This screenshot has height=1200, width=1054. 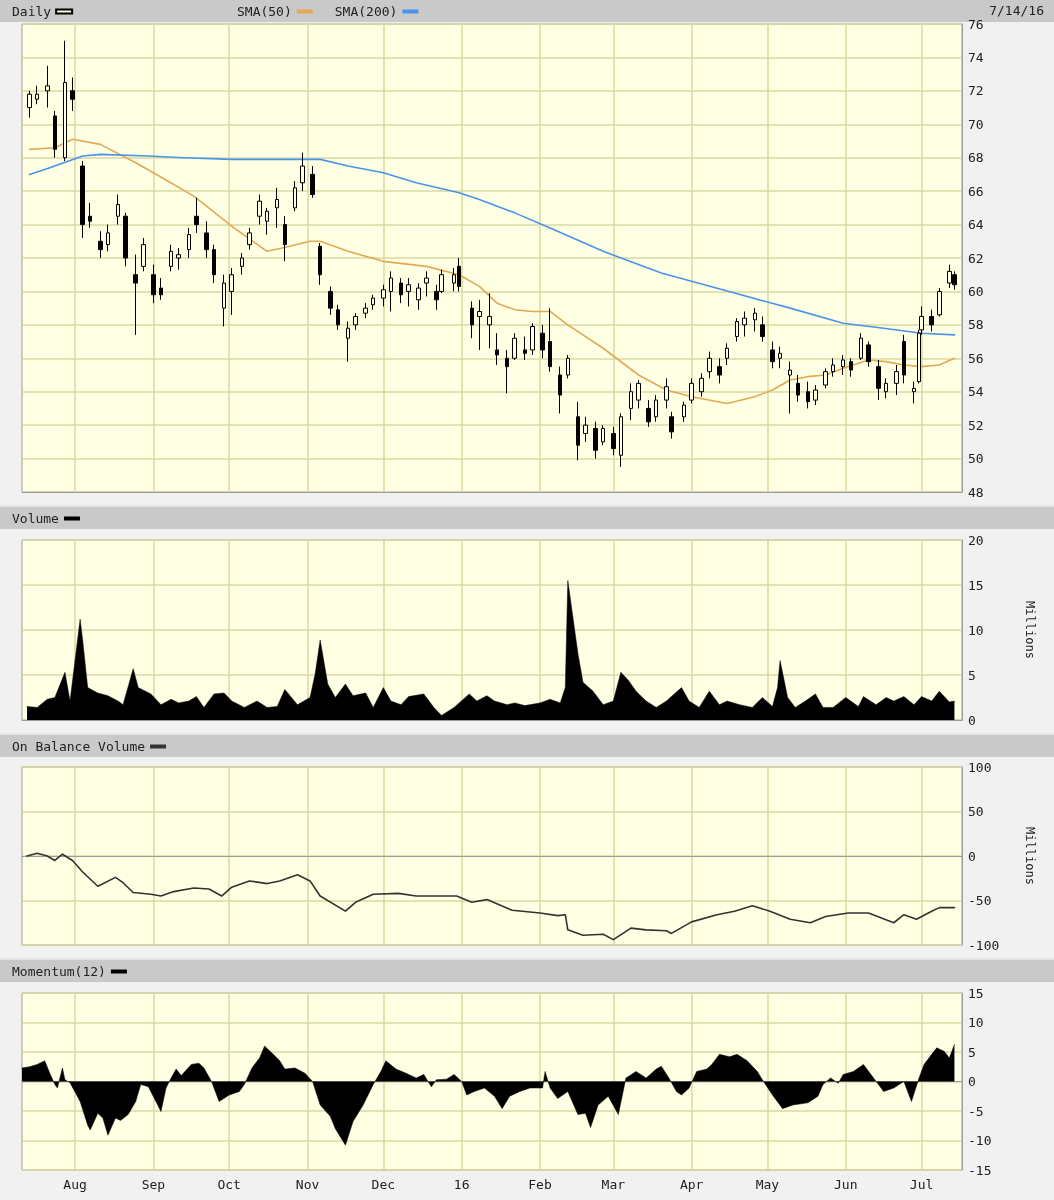 What do you see at coordinates (921, 1184) in the screenshot?
I see `x-tick-label: Jul` at bounding box center [921, 1184].